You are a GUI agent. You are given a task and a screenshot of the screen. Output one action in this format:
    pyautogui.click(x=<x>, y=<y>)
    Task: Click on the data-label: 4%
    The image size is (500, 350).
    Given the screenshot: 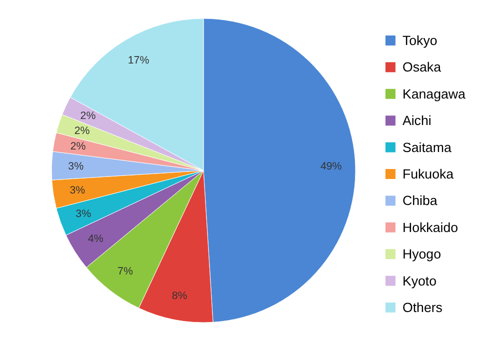 What is the action you would take?
    pyautogui.click(x=96, y=238)
    